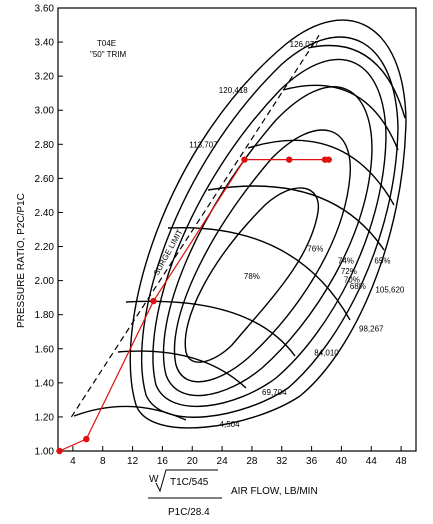 This screenshot has height=524, width=433. Describe the element at coordinates (252, 461) in the screenshot. I see `x-tick-label: 28` at that location.